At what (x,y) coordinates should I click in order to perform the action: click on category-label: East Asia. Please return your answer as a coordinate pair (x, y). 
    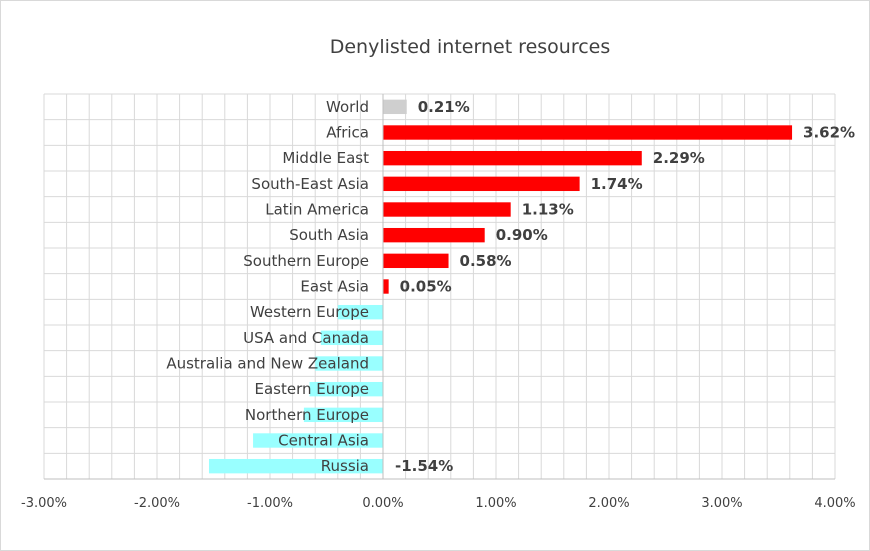
    Looking at the image, I should click on (334, 287).